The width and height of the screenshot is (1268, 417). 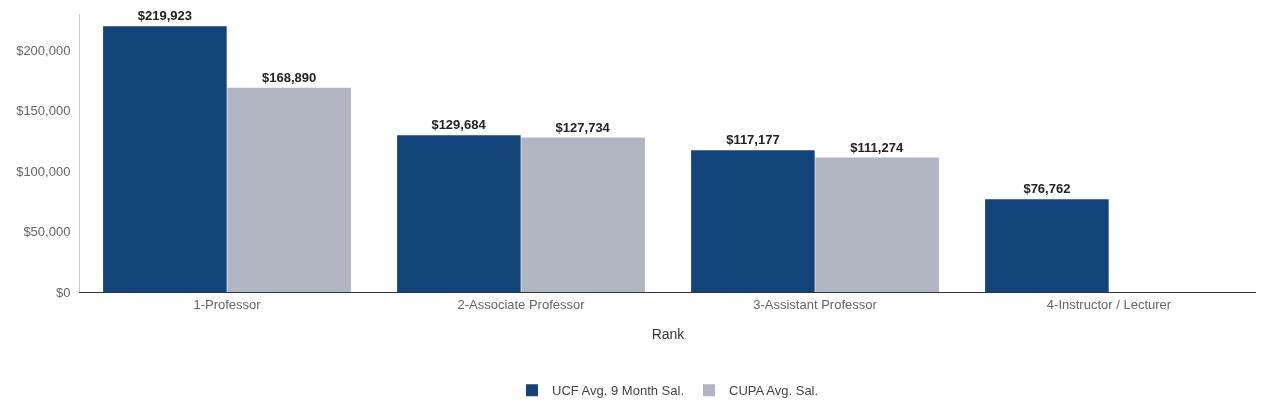 I want to click on data-label: $129,684, so click(x=459, y=125).